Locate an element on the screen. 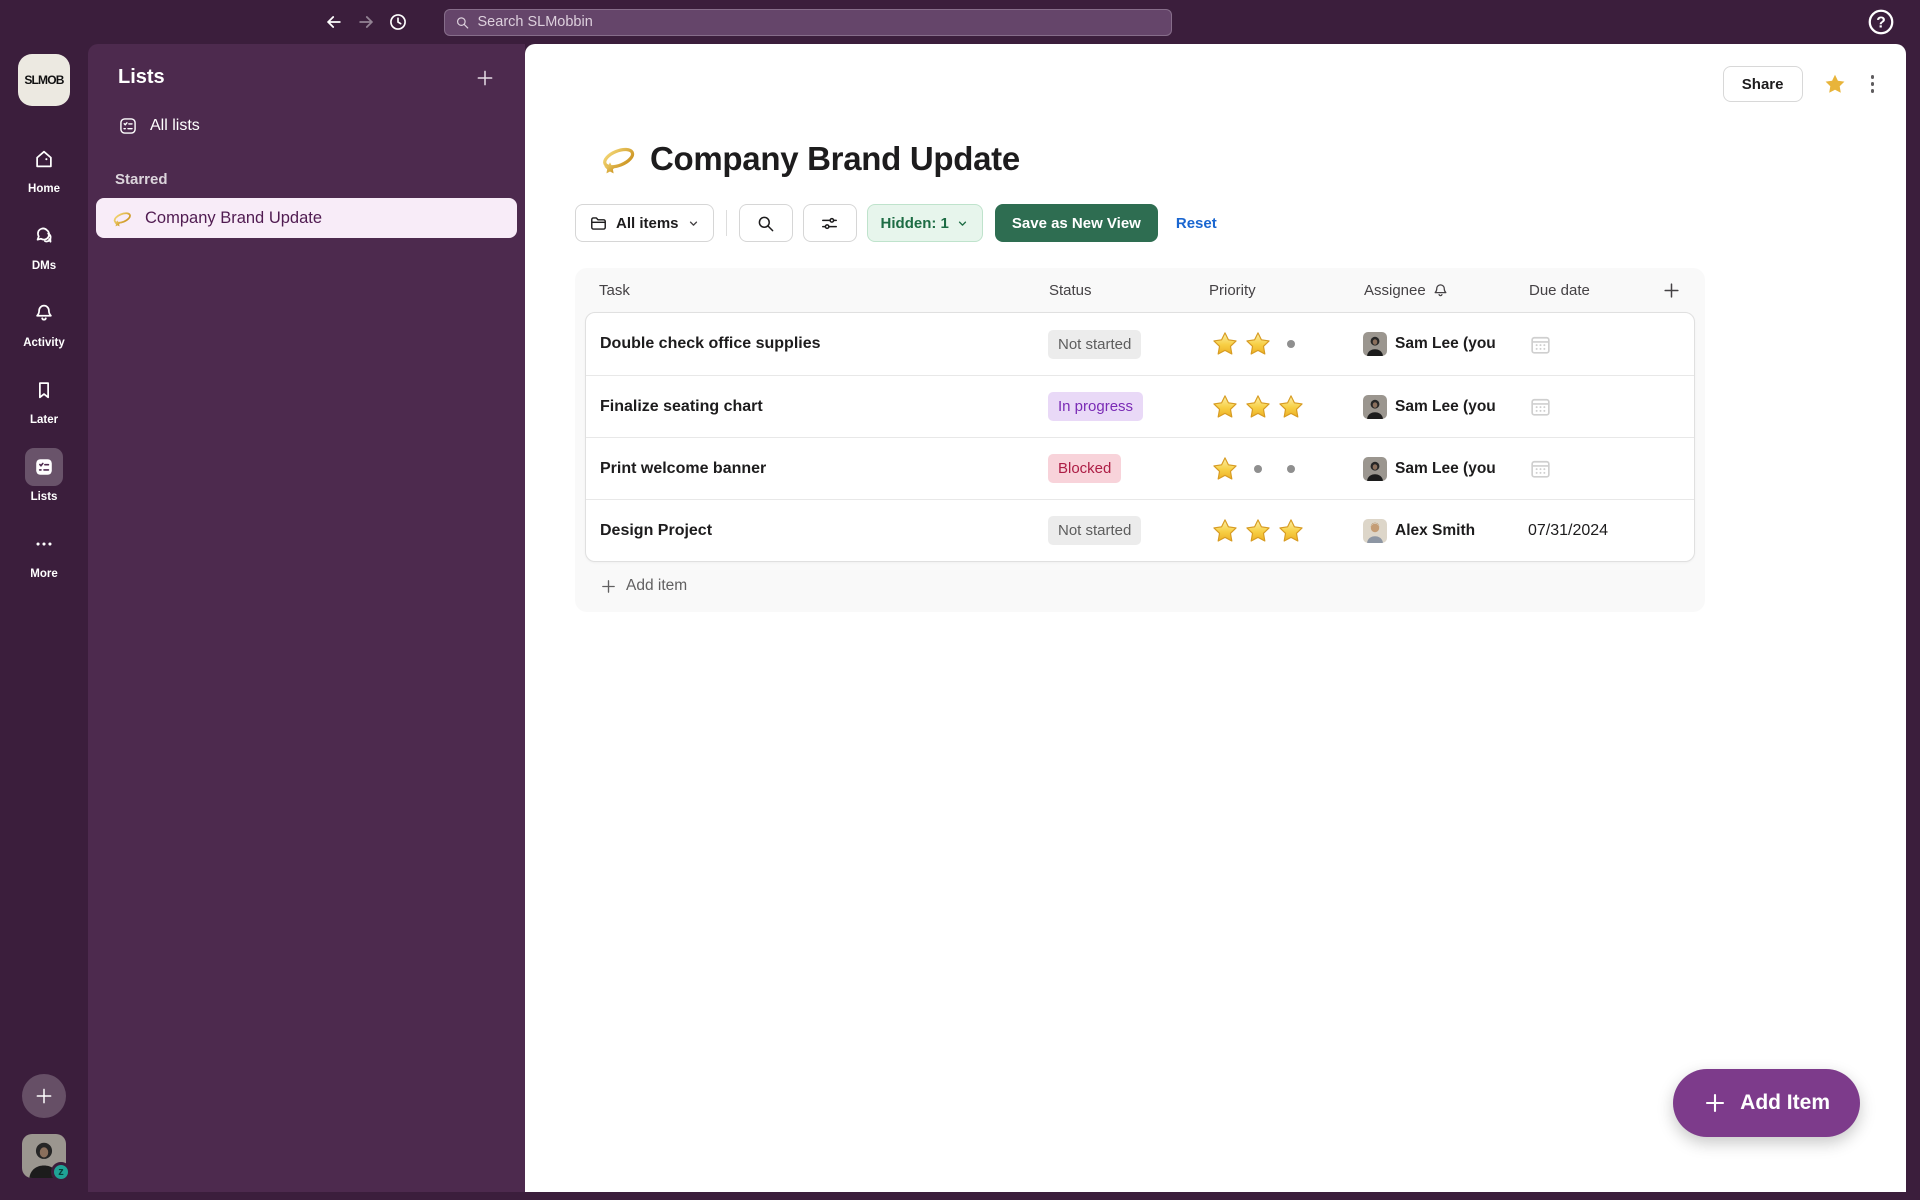 This screenshot has height=1200, width=1920. starred-section-label: Starred is located at coordinates (141, 179).